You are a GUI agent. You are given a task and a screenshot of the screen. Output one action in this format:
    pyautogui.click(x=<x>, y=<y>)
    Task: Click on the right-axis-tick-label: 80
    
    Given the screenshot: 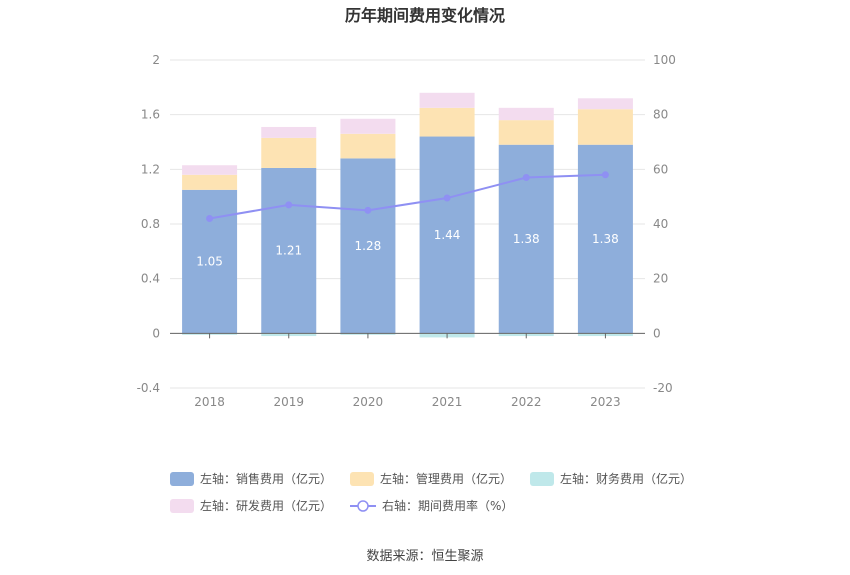 What is the action you would take?
    pyautogui.click(x=660, y=115)
    